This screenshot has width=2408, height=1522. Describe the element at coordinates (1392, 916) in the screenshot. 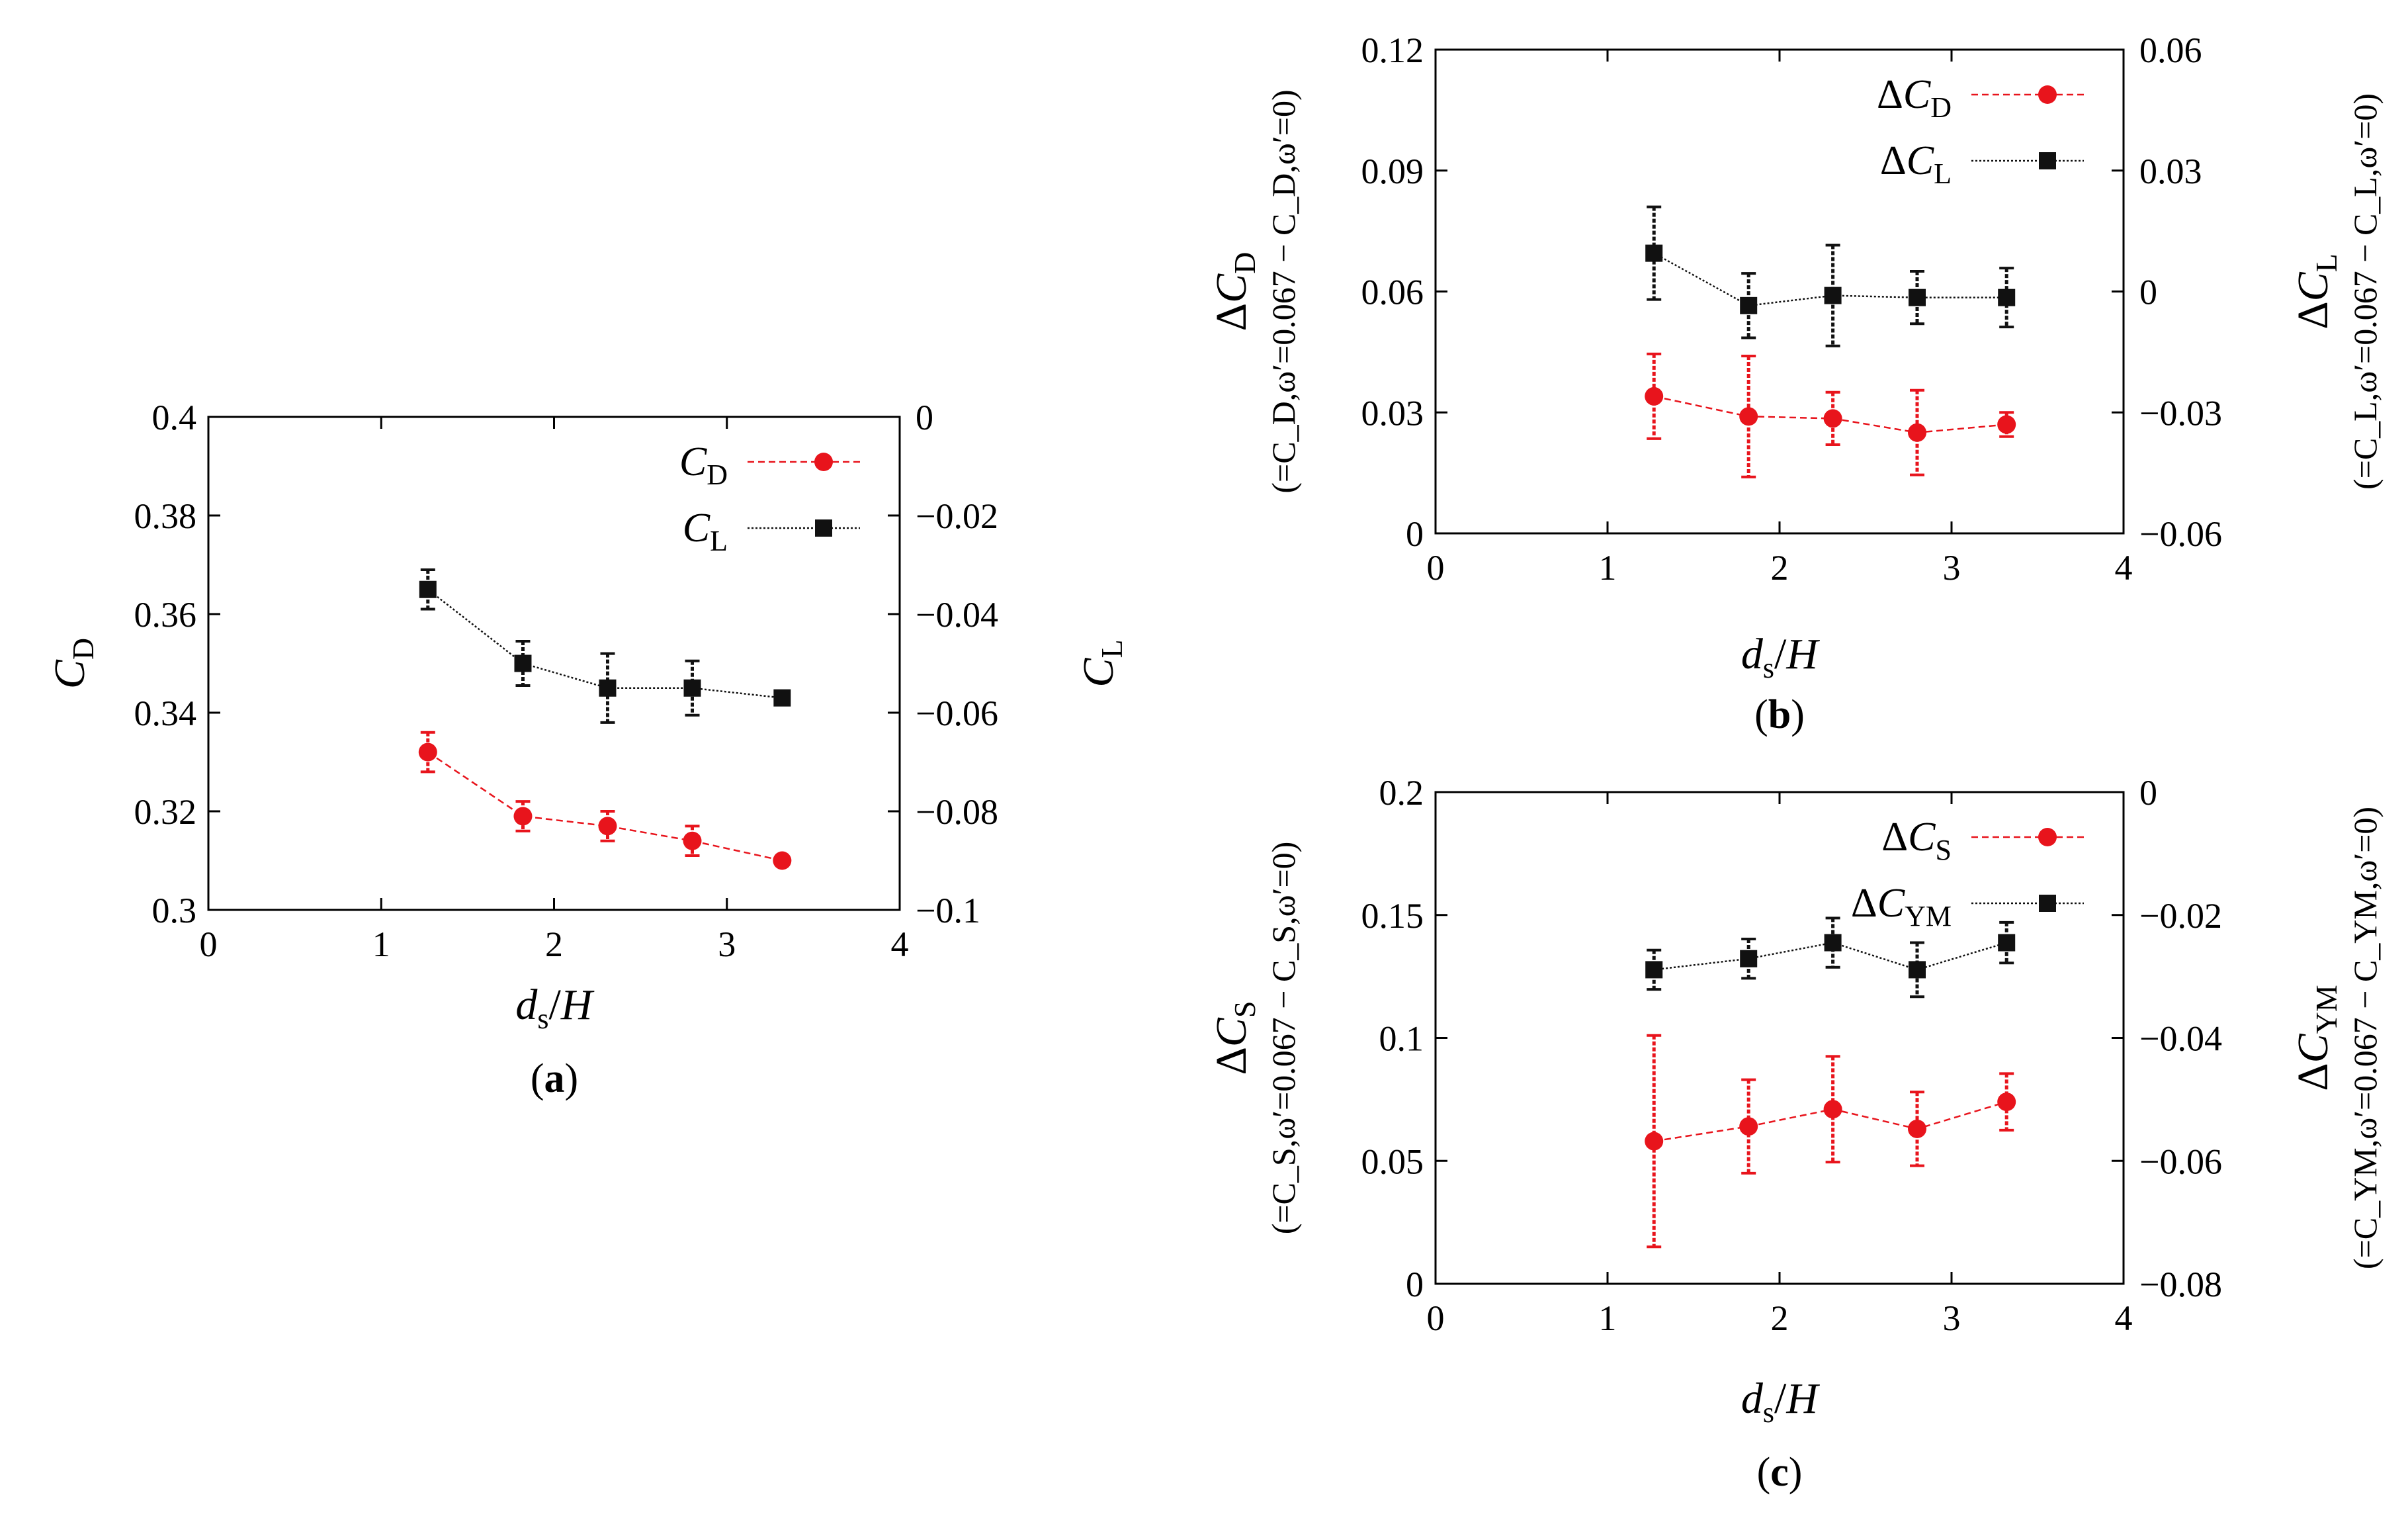

I see `y-left-tick-label: 0.15` at that location.